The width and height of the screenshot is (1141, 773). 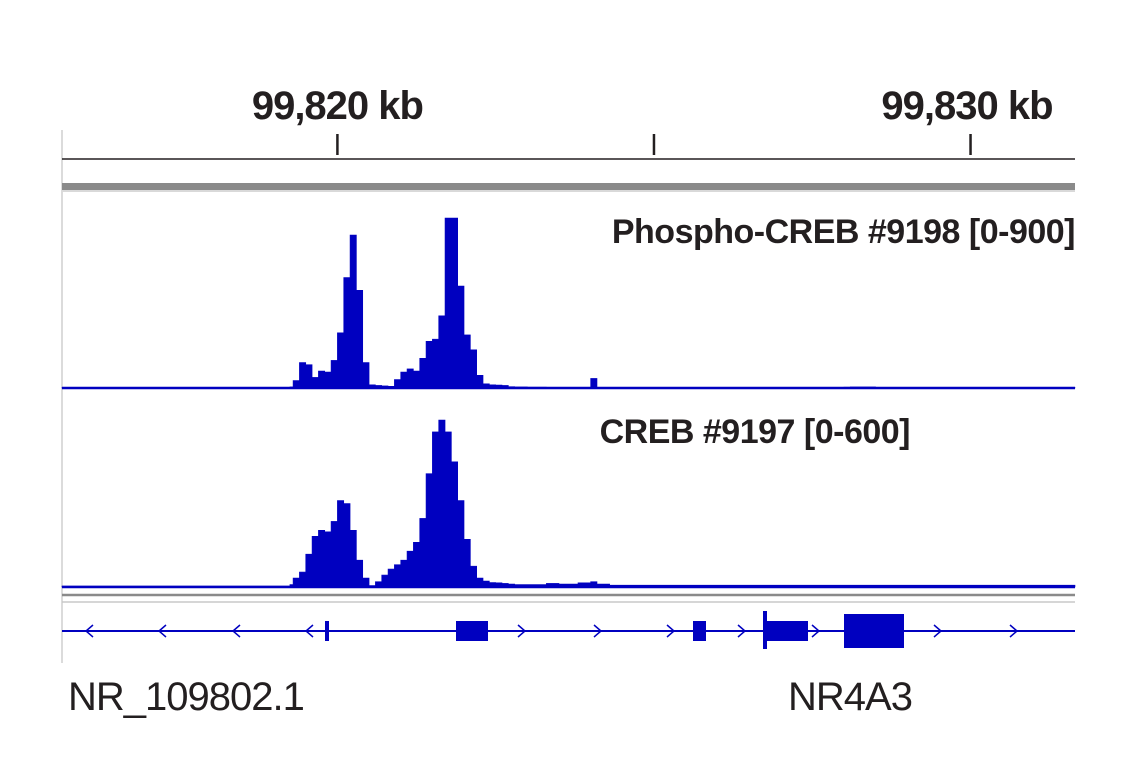 What do you see at coordinates (186, 697) in the screenshot?
I see `gene-label-nr-109802: NR_109802.1` at bounding box center [186, 697].